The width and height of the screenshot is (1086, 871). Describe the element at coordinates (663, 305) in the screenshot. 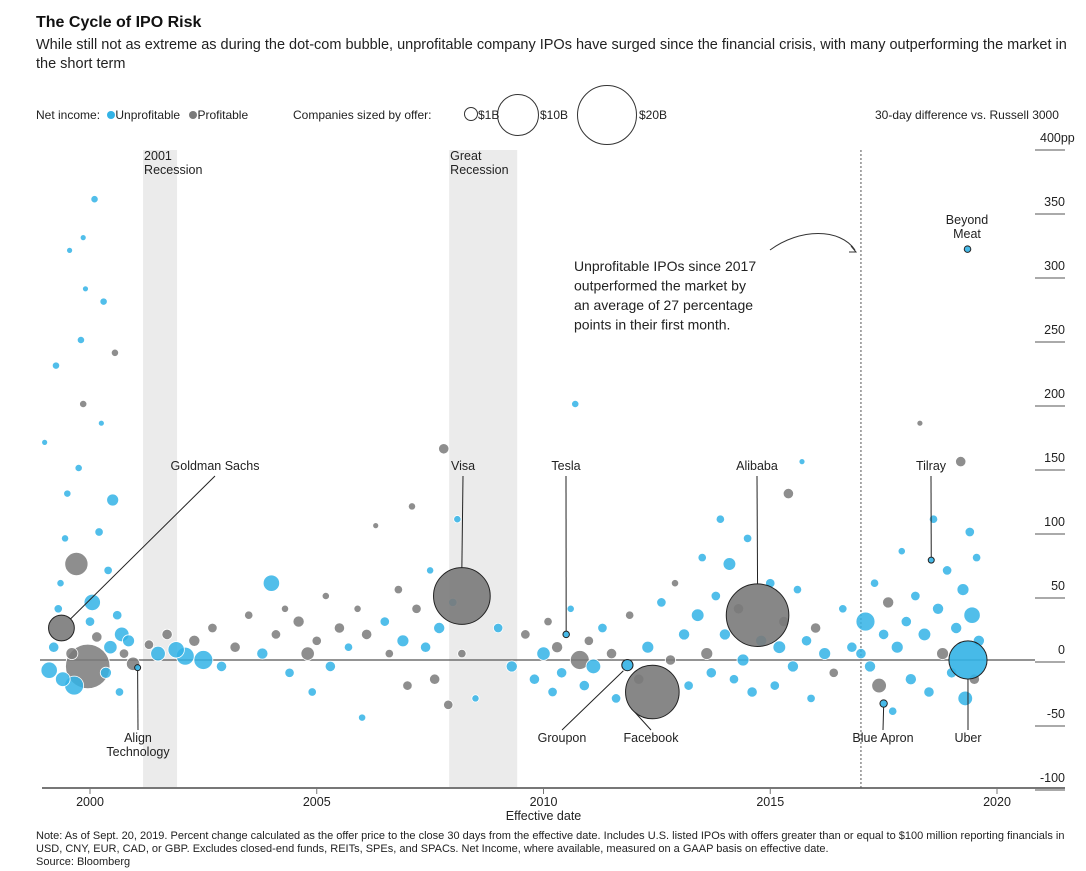

I see `annotation-text: an average of 27 percentage` at that location.